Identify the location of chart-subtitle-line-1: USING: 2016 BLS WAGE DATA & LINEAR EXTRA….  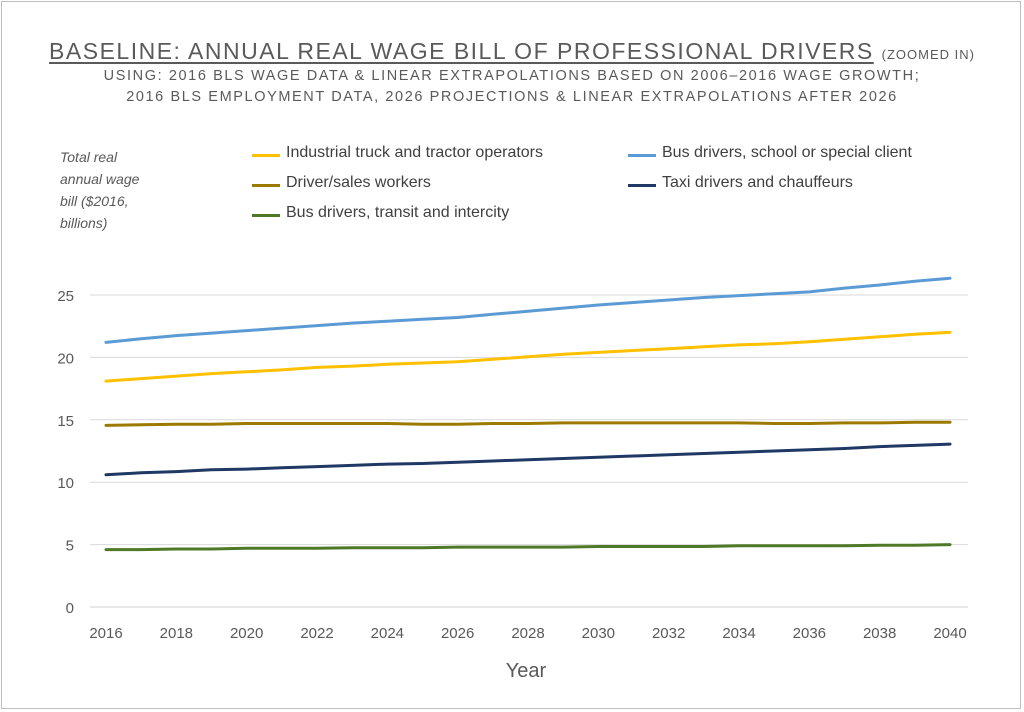
(512, 76).